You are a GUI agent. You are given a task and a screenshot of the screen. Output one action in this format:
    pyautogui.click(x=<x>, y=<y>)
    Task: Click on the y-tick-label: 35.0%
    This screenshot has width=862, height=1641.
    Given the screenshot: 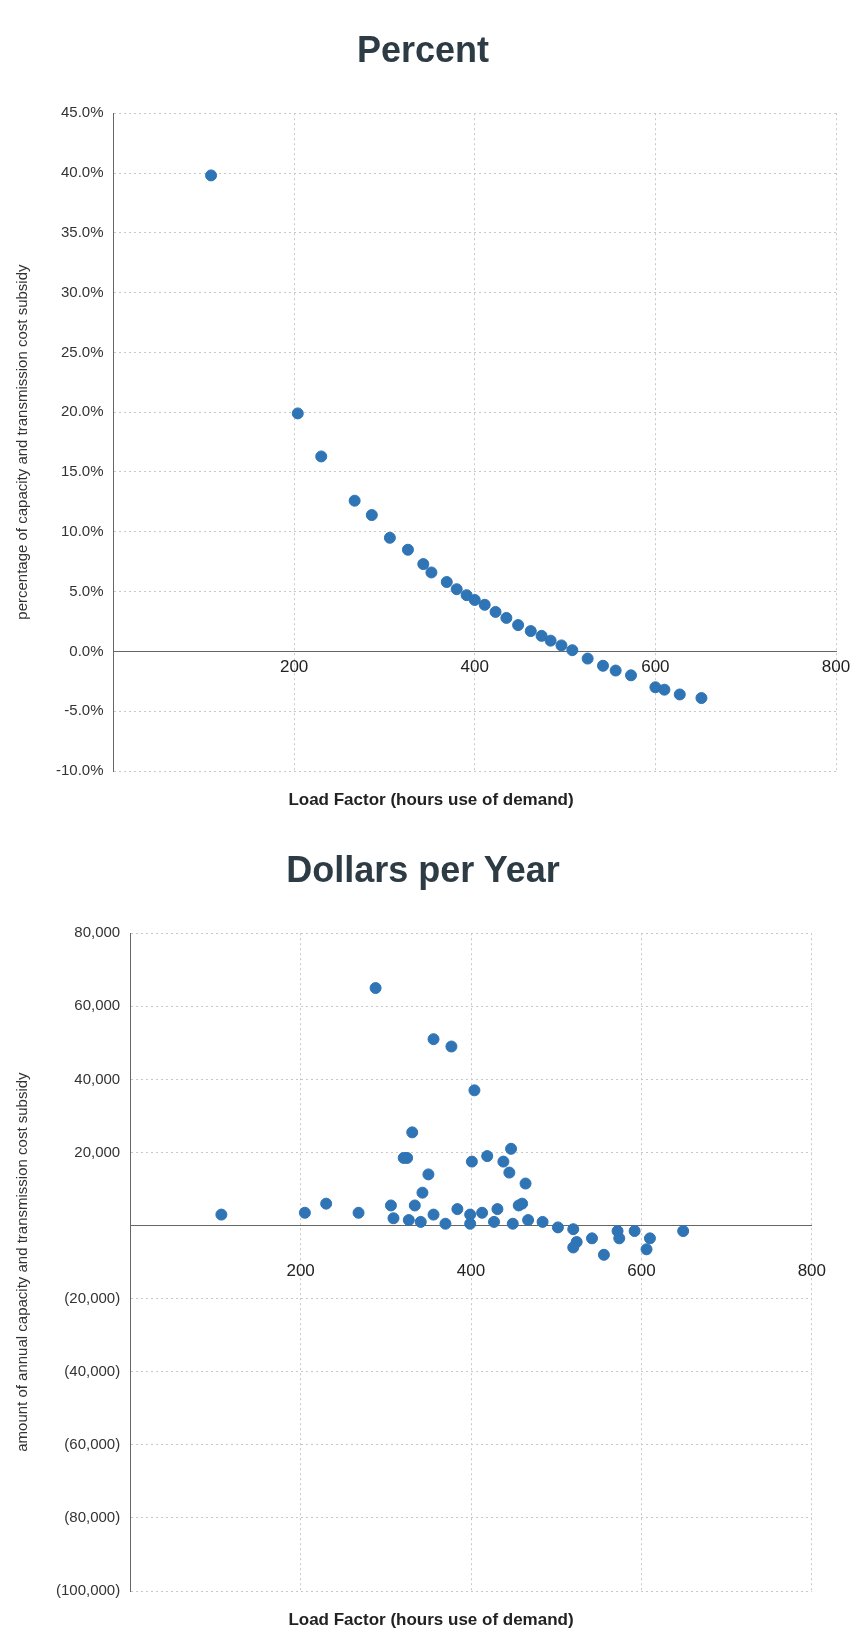 What is the action you would take?
    pyautogui.click(x=82, y=231)
    